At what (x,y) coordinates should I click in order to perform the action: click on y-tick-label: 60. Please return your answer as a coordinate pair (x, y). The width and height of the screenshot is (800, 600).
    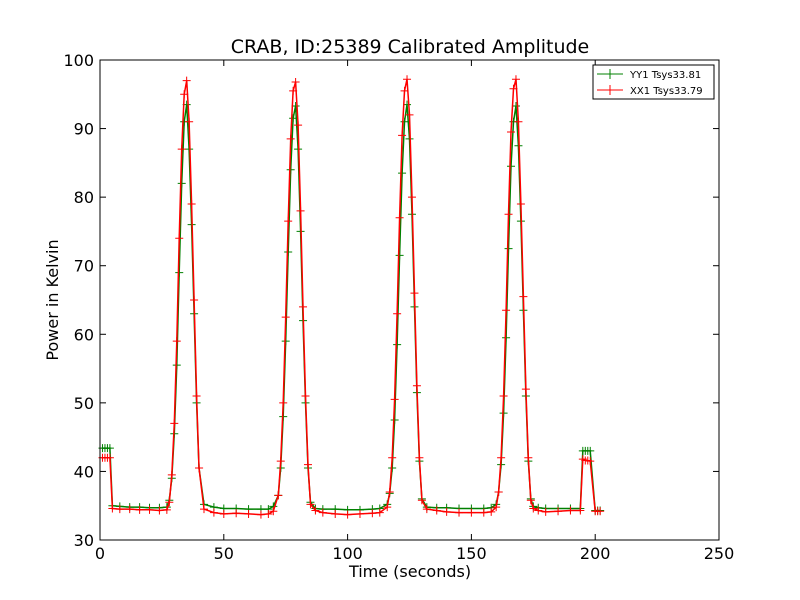
    Looking at the image, I should click on (84, 334).